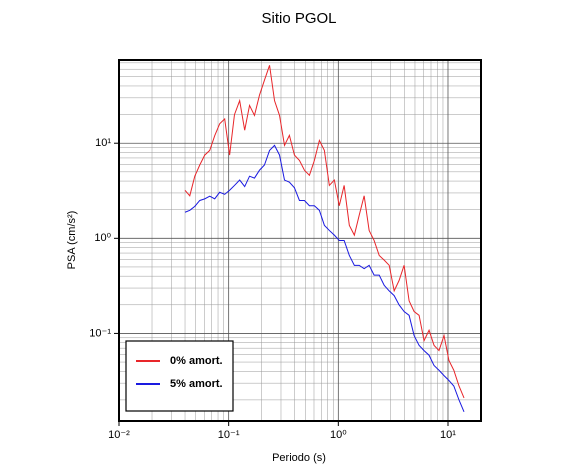  Describe the element at coordinates (448, 435) in the screenshot. I see `x-tick-label: 10¹` at that location.